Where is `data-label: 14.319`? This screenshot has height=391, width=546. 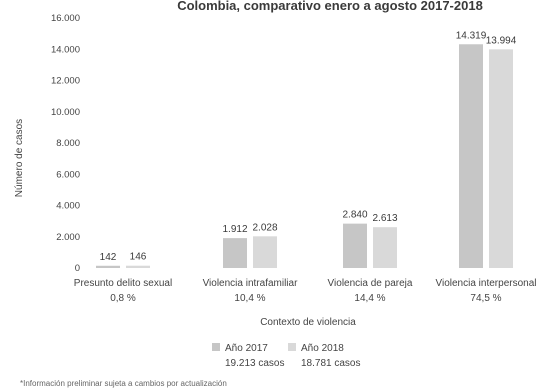 data-label: 14.319 is located at coordinates (471, 35).